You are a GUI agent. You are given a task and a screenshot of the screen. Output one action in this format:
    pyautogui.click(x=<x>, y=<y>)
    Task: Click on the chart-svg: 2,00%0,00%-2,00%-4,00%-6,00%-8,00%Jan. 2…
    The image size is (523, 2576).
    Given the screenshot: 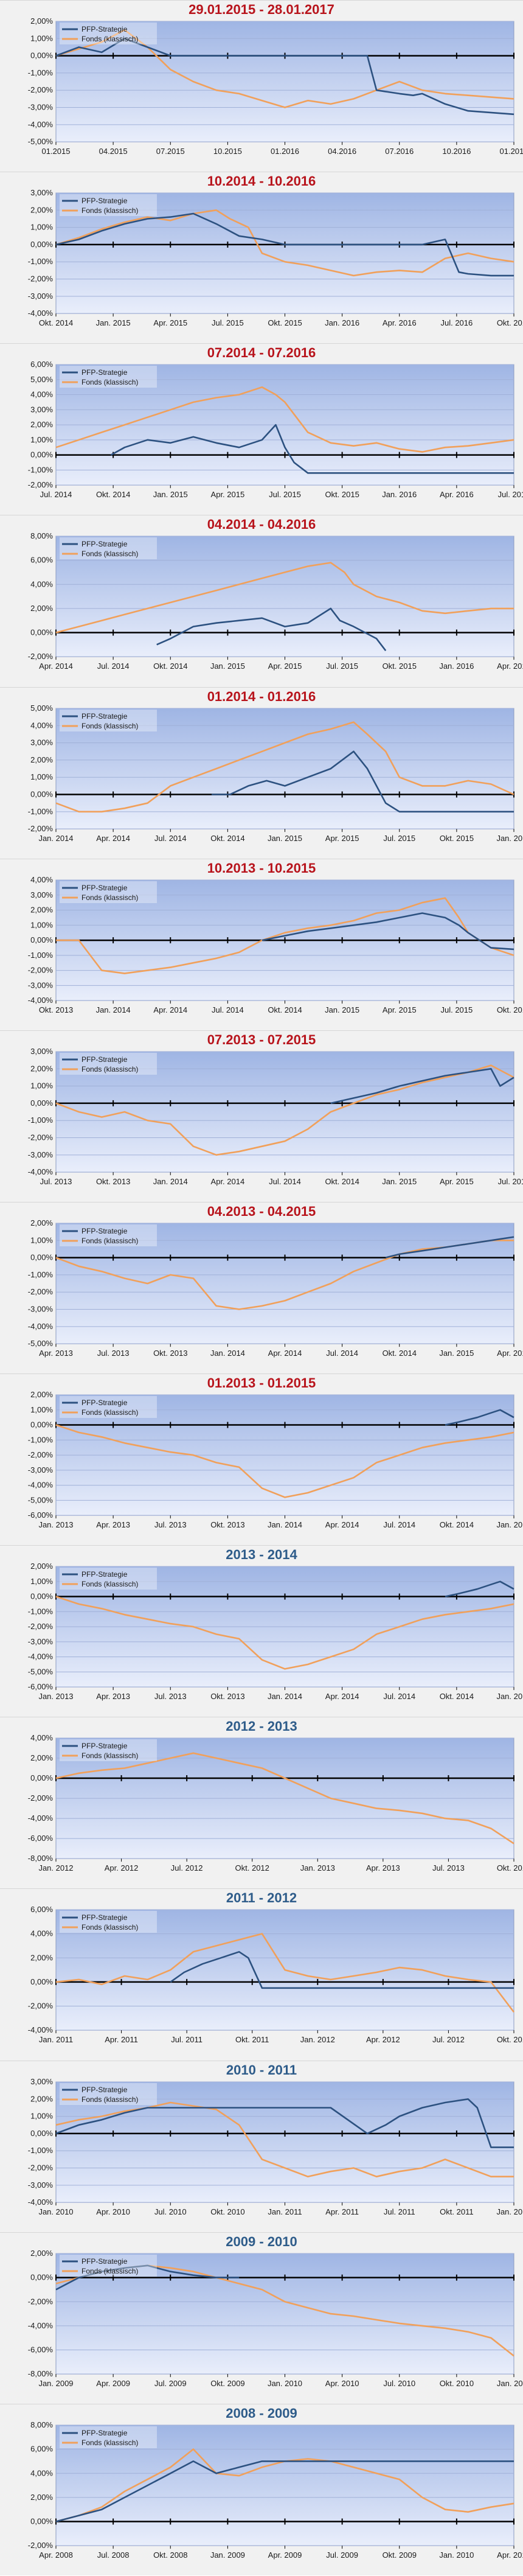 What is the action you would take?
    pyautogui.click(x=261, y=2318)
    